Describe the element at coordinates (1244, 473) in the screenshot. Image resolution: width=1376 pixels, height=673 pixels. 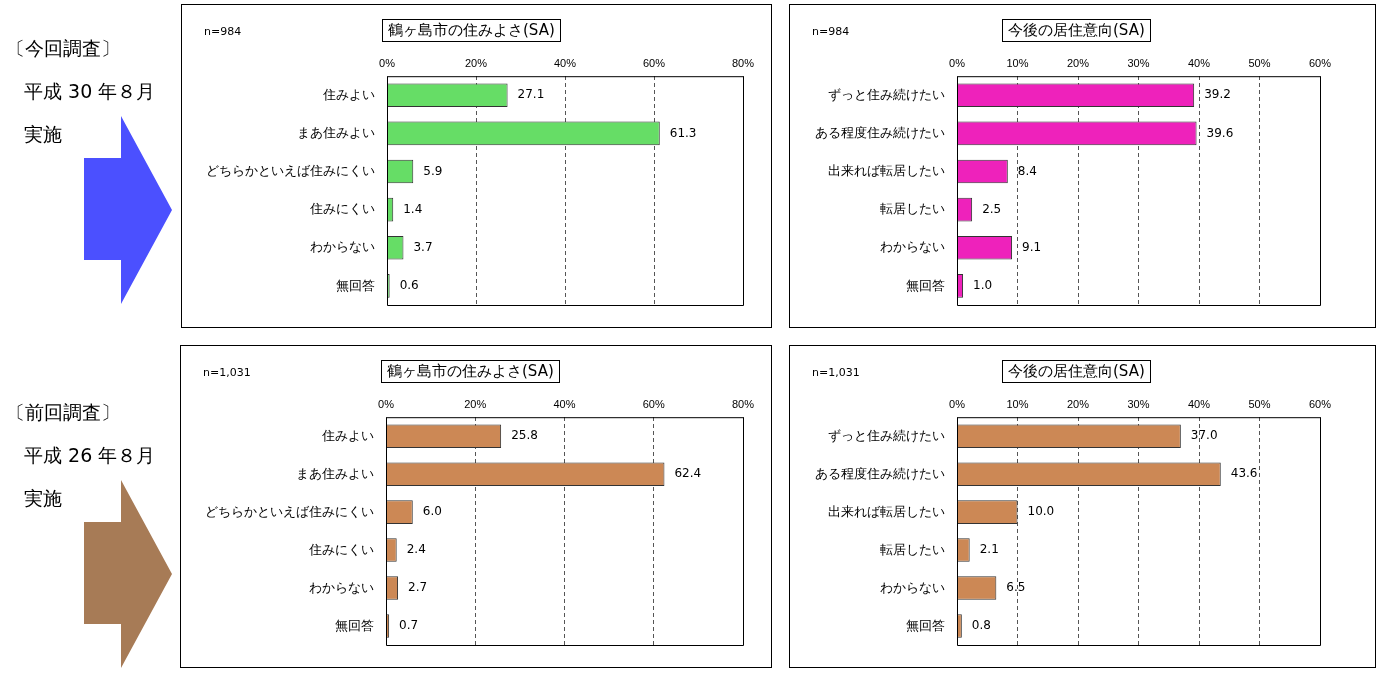
I see `data-label: 43.6` at that location.